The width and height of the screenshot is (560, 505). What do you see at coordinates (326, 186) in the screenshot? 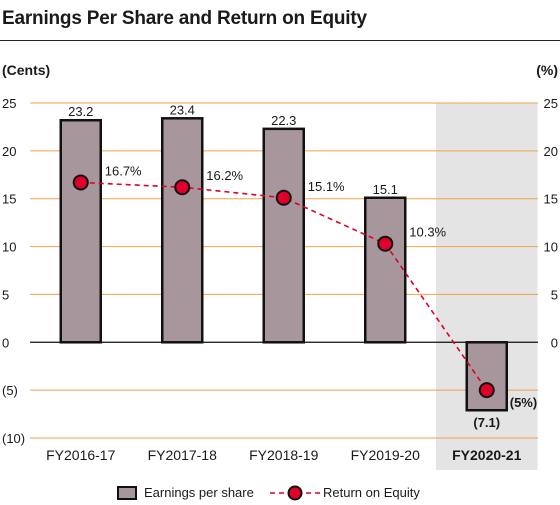
I see `roe-data-label: 15.1%` at bounding box center [326, 186].